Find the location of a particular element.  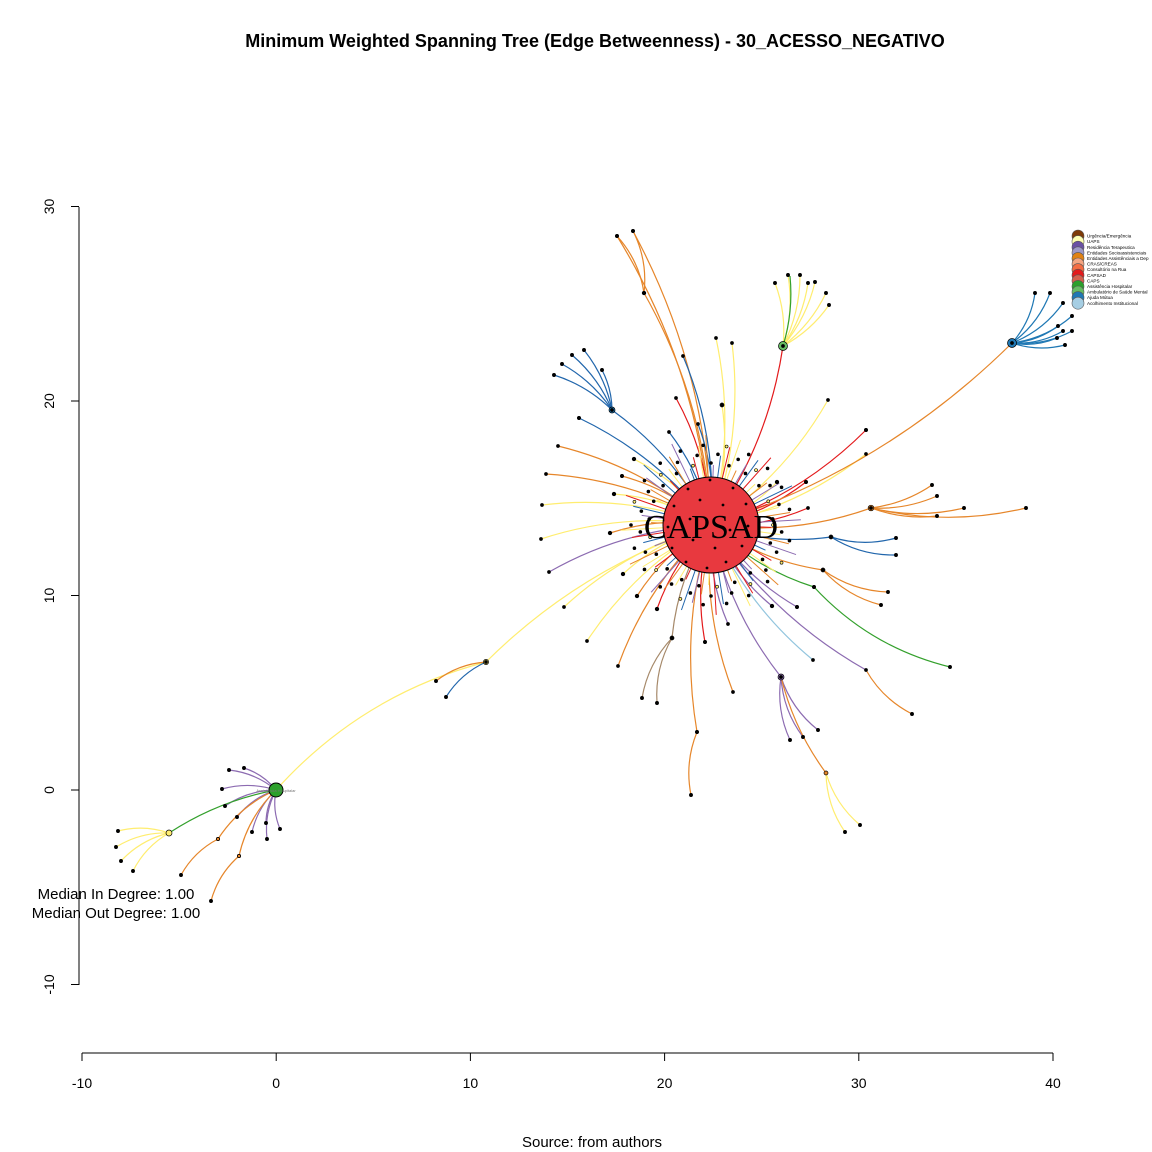

x-tick-label: 20 is located at coordinates (665, 1083).